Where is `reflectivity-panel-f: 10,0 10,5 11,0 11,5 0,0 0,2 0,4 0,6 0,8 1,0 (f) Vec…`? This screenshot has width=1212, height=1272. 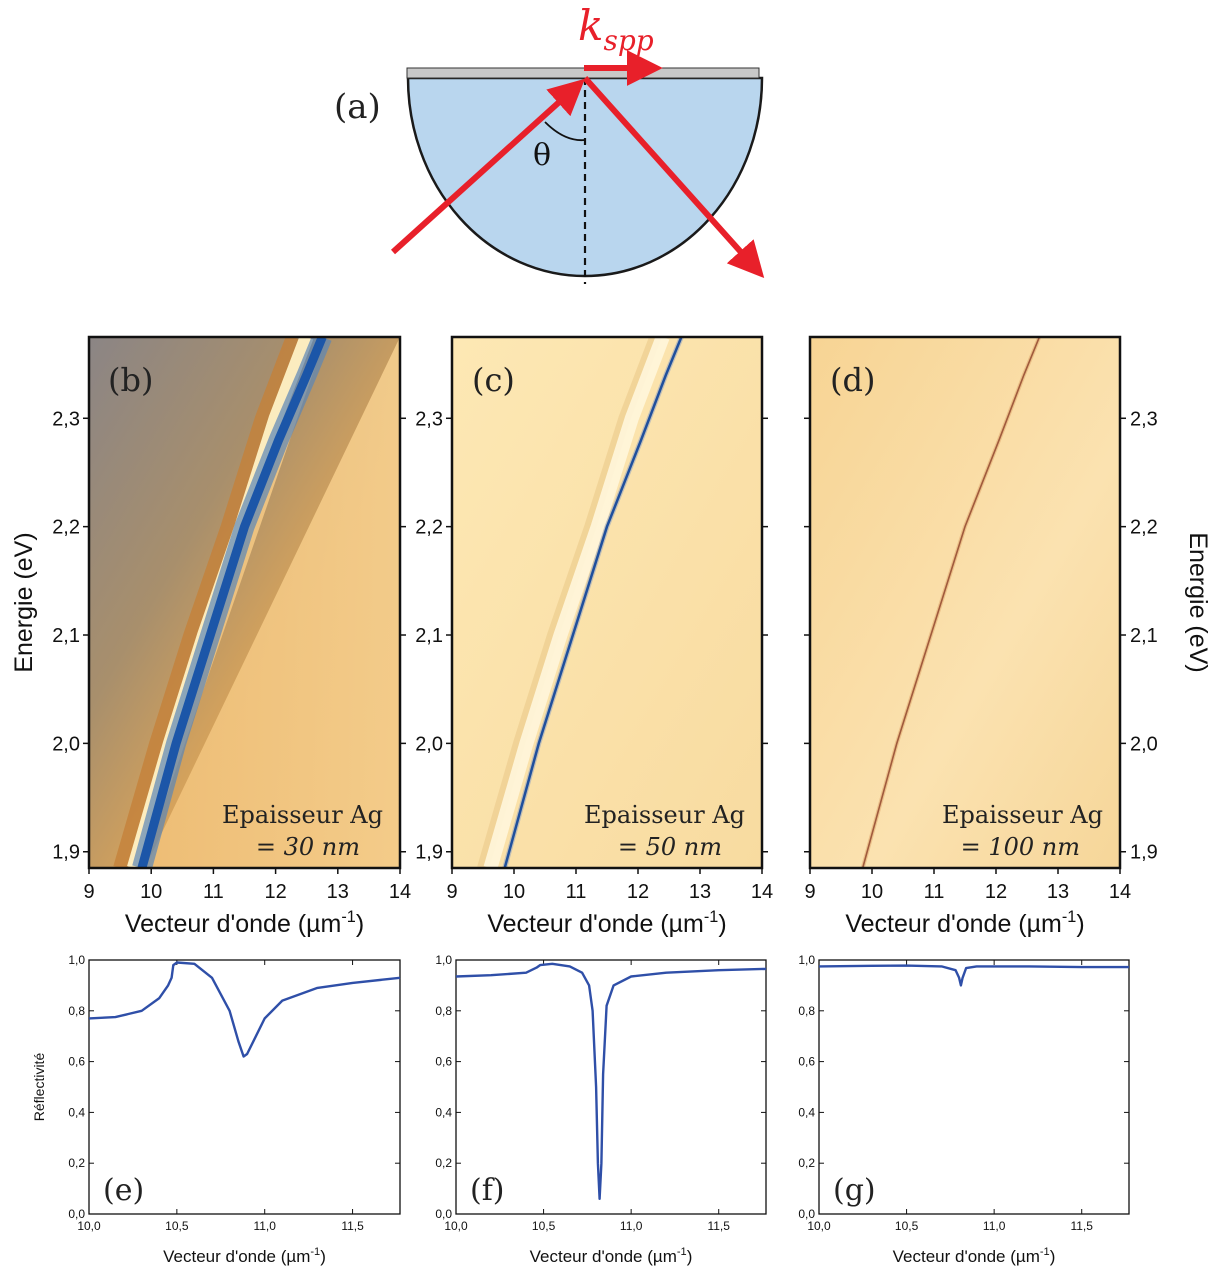 reflectivity-panel-f: 10,0 10,5 11,0 11,5 0,0 0,2 0,4 0,6 0,8 1,0 (f) Vec… is located at coordinates (600, 1109).